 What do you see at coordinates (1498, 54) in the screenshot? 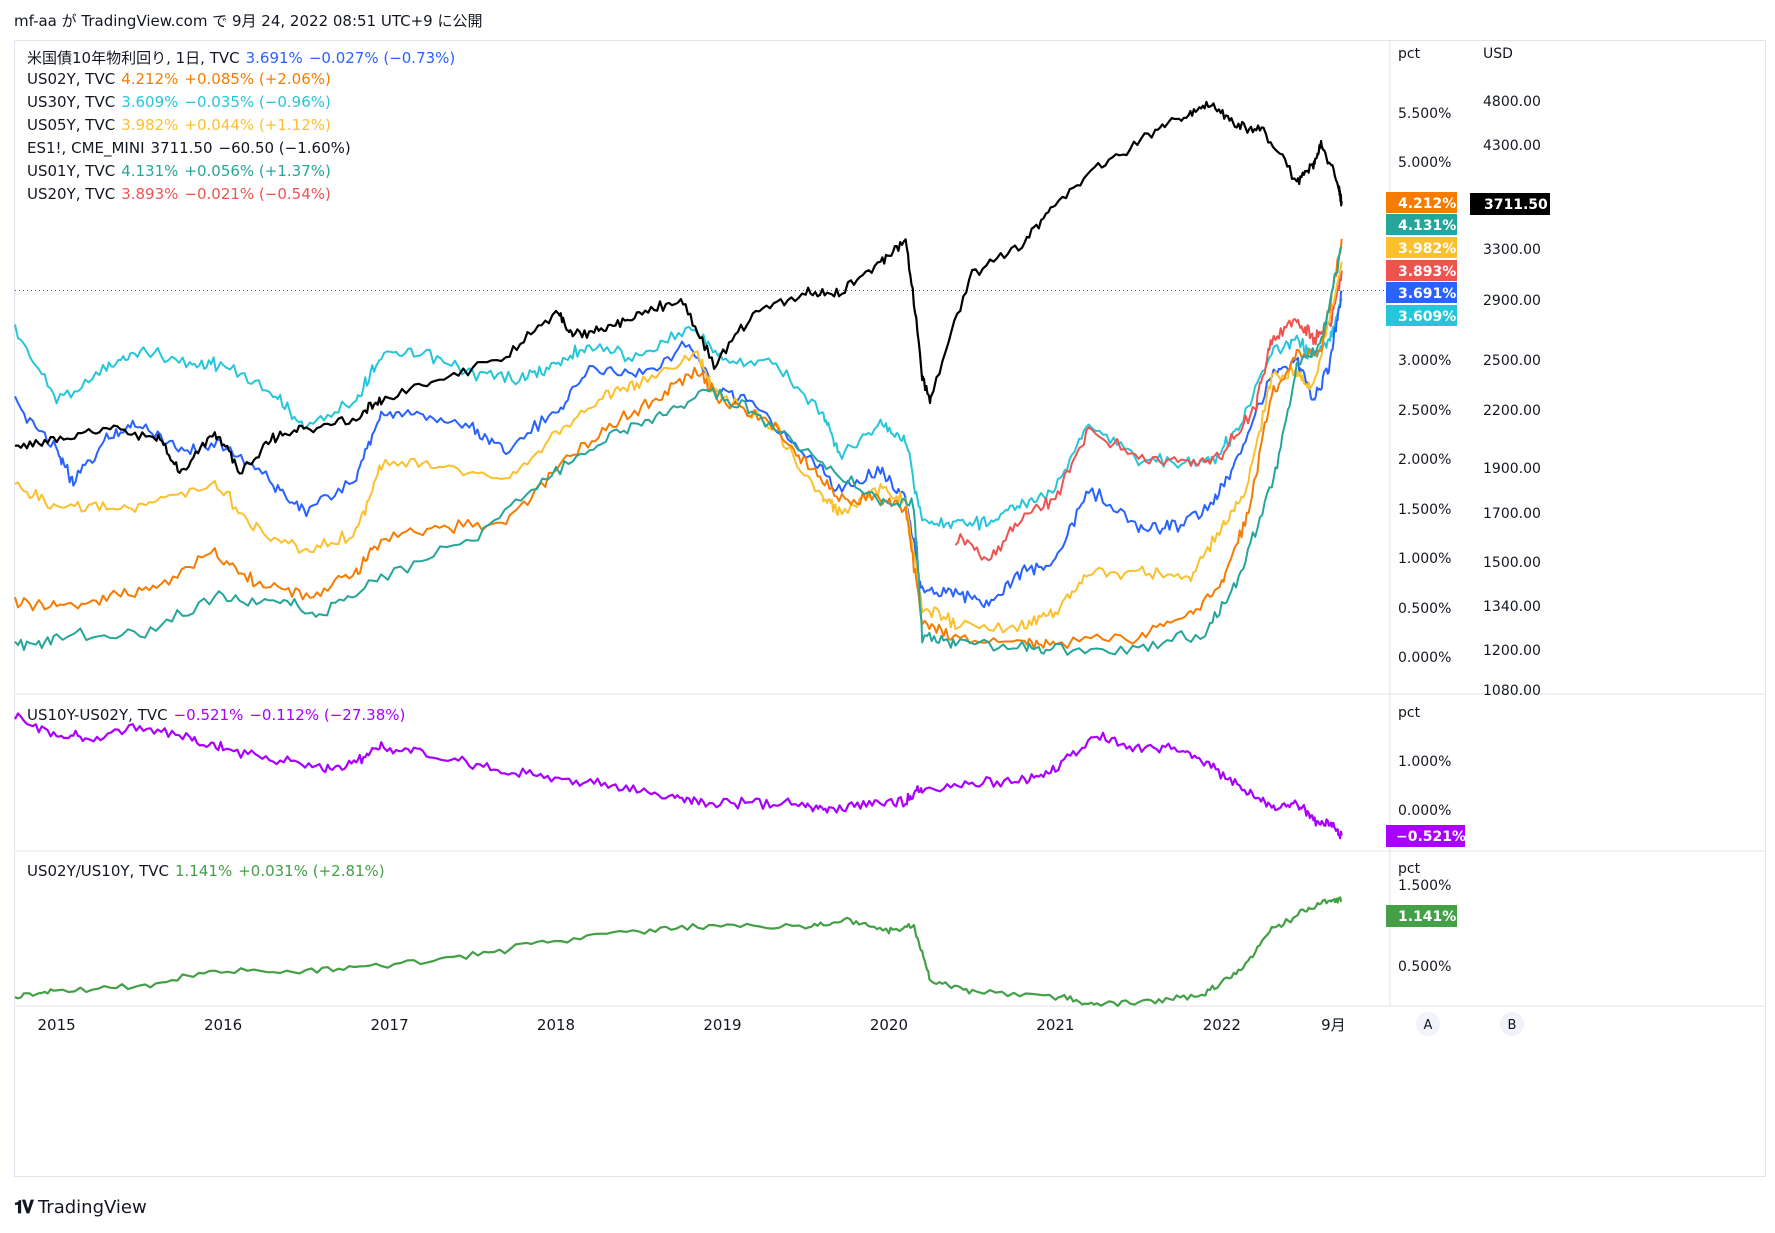
I see `usd-axis-unit: USD` at bounding box center [1498, 54].